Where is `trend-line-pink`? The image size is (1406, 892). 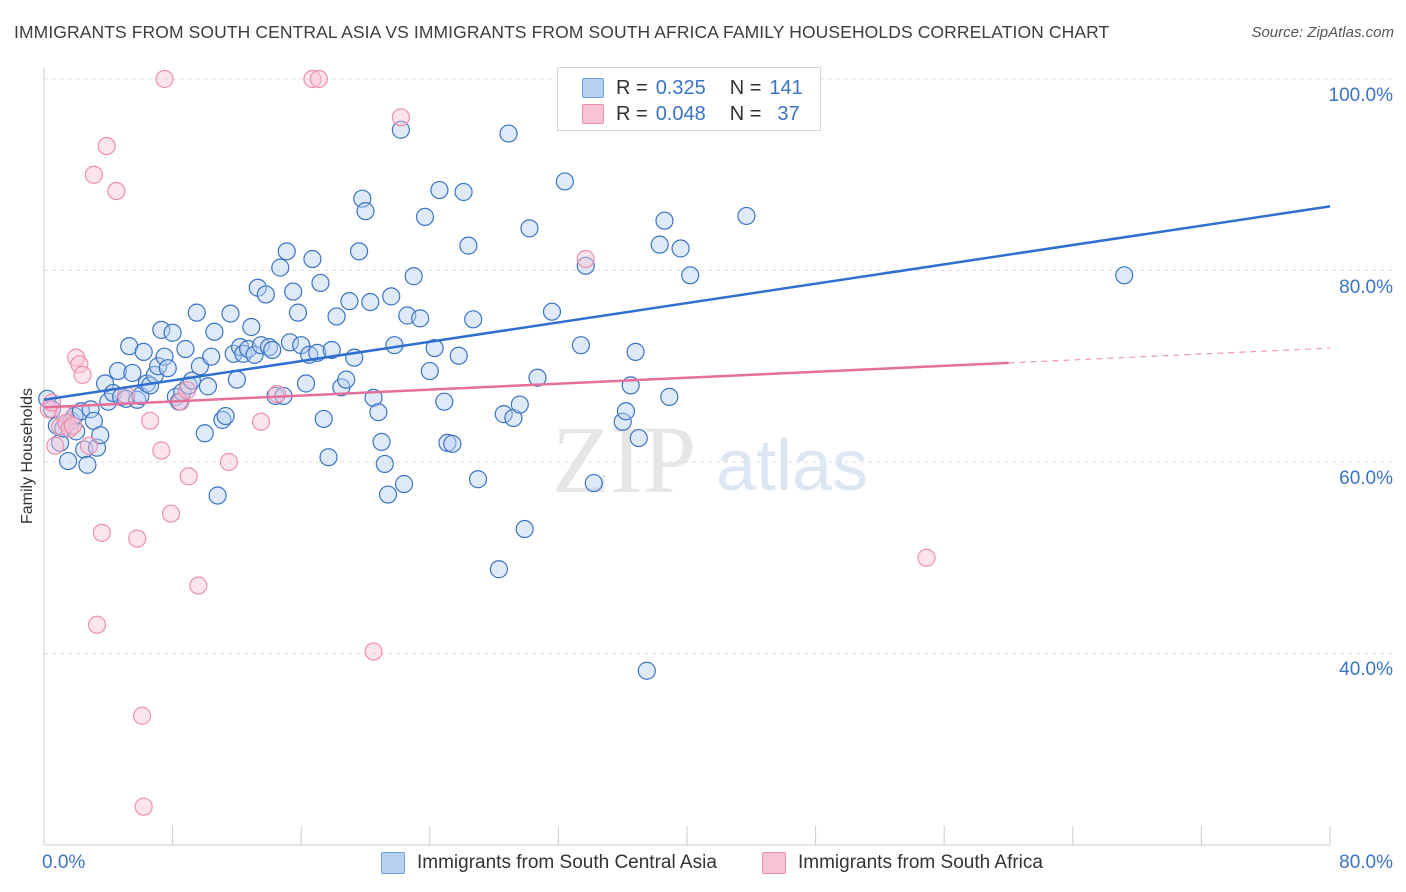 trend-line-pink is located at coordinates (526, 385).